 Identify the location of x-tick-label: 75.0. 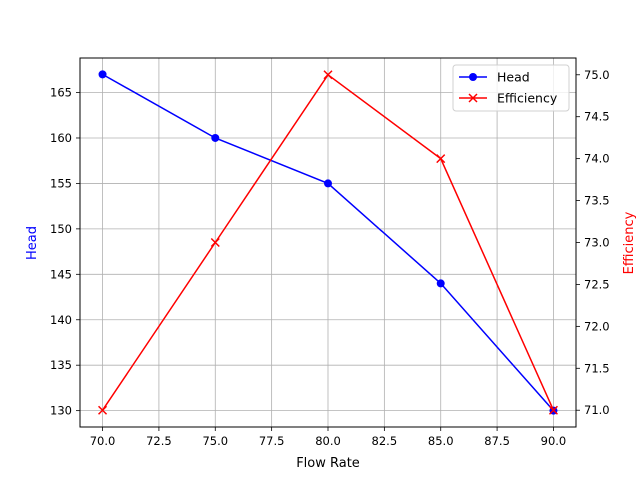
(215, 441).